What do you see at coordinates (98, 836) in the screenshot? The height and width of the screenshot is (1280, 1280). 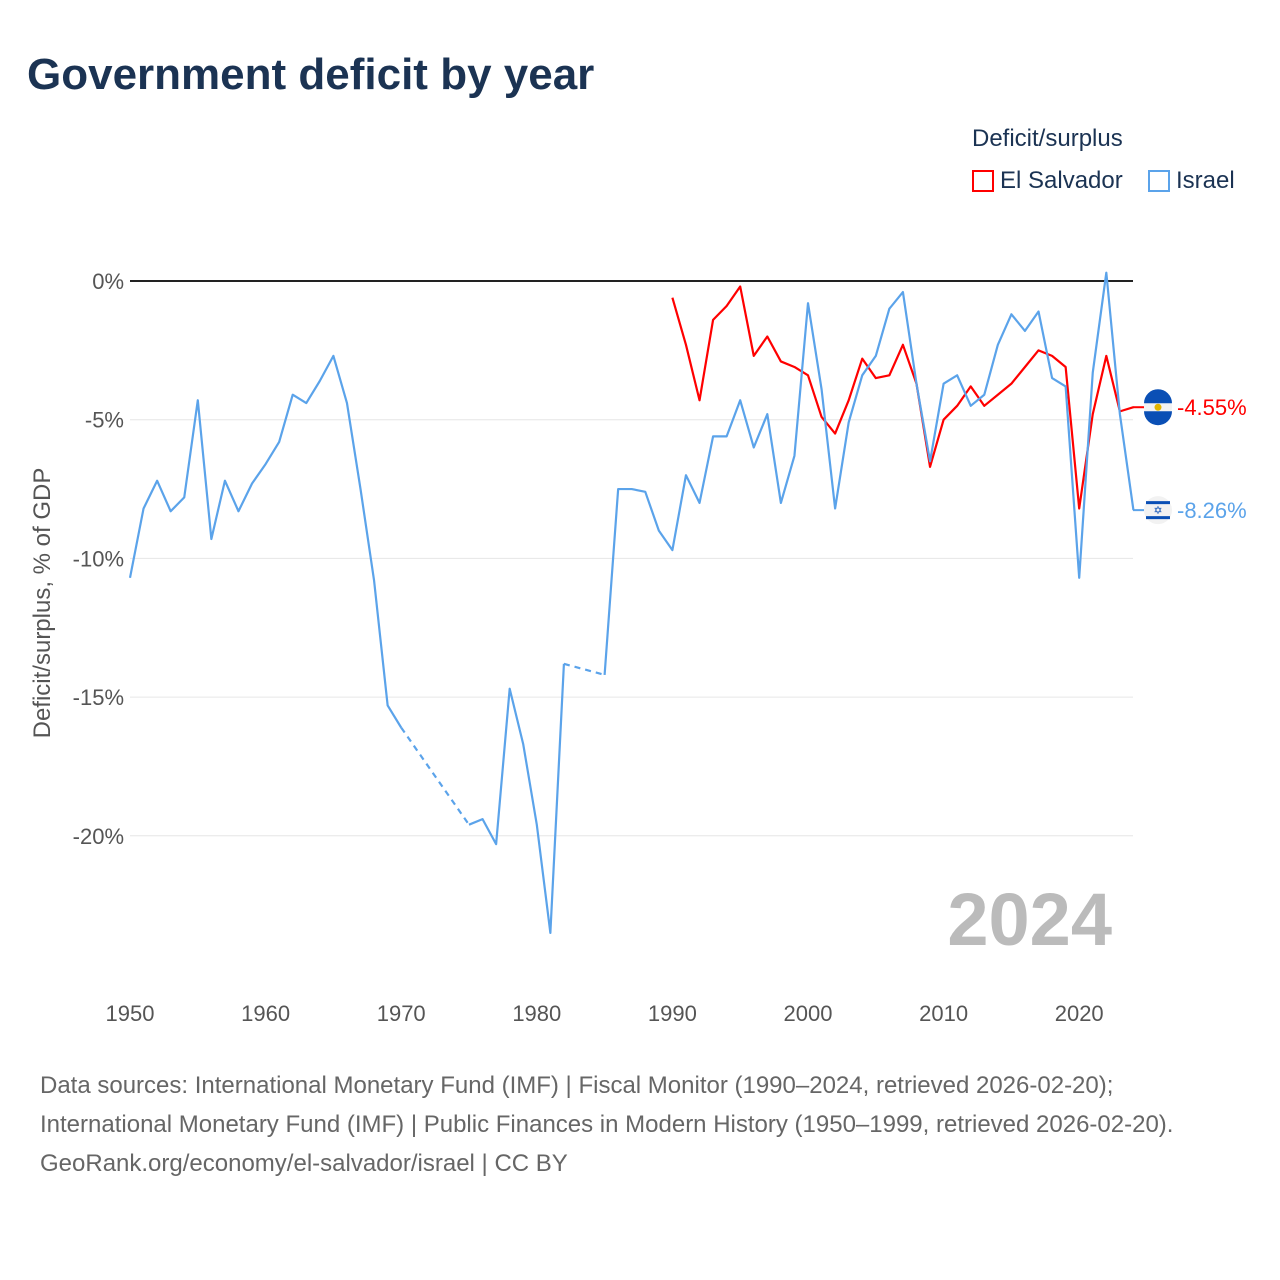 I see `y-tick-label: -20%` at bounding box center [98, 836].